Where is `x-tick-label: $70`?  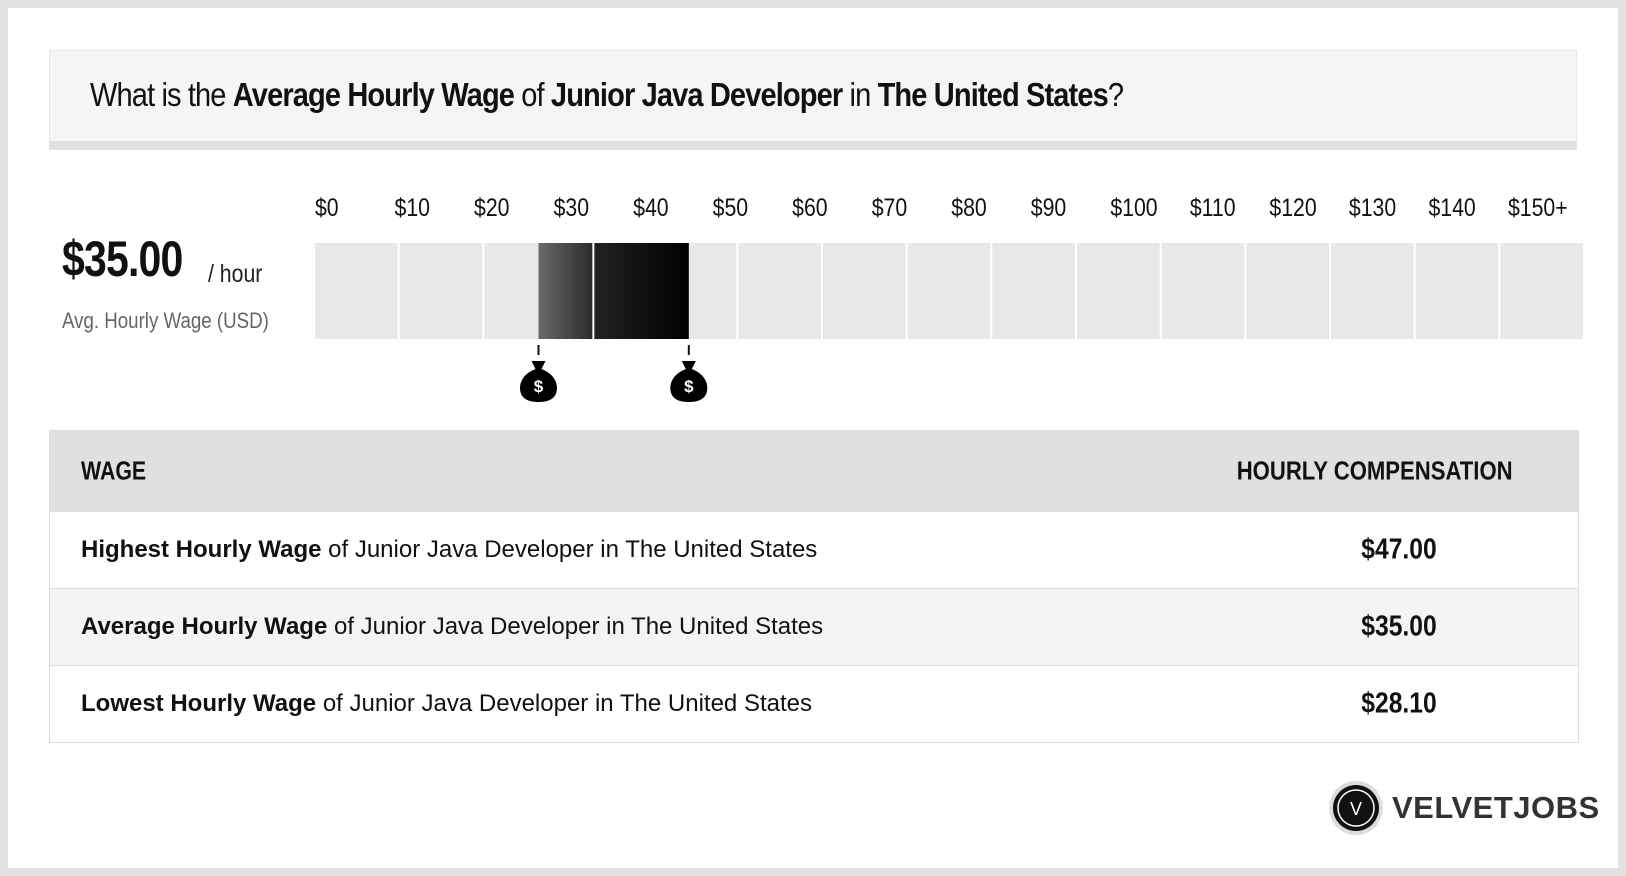
x-tick-label: $70 is located at coordinates (889, 207).